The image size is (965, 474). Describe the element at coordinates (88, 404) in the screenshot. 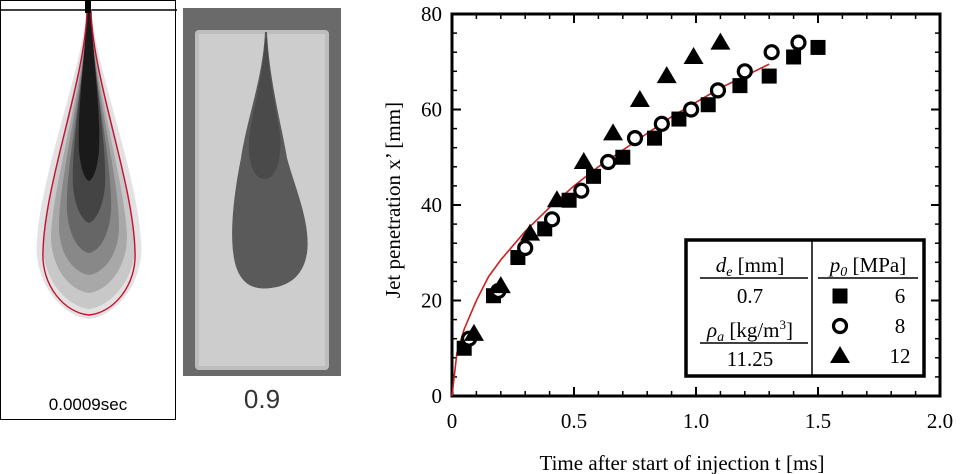

I see `simulation-time-label: 0.0009sec` at that location.